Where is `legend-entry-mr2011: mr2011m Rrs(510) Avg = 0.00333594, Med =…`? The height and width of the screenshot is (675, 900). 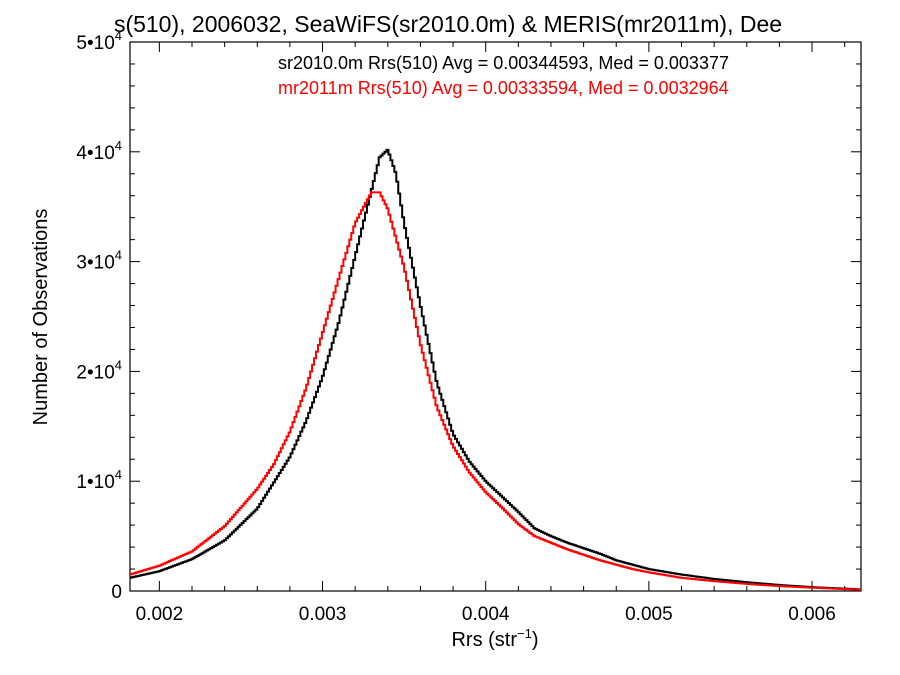 legend-entry-mr2011: mr2011m Rrs(510) Avg = 0.00333594, Med =… is located at coordinates (503, 88).